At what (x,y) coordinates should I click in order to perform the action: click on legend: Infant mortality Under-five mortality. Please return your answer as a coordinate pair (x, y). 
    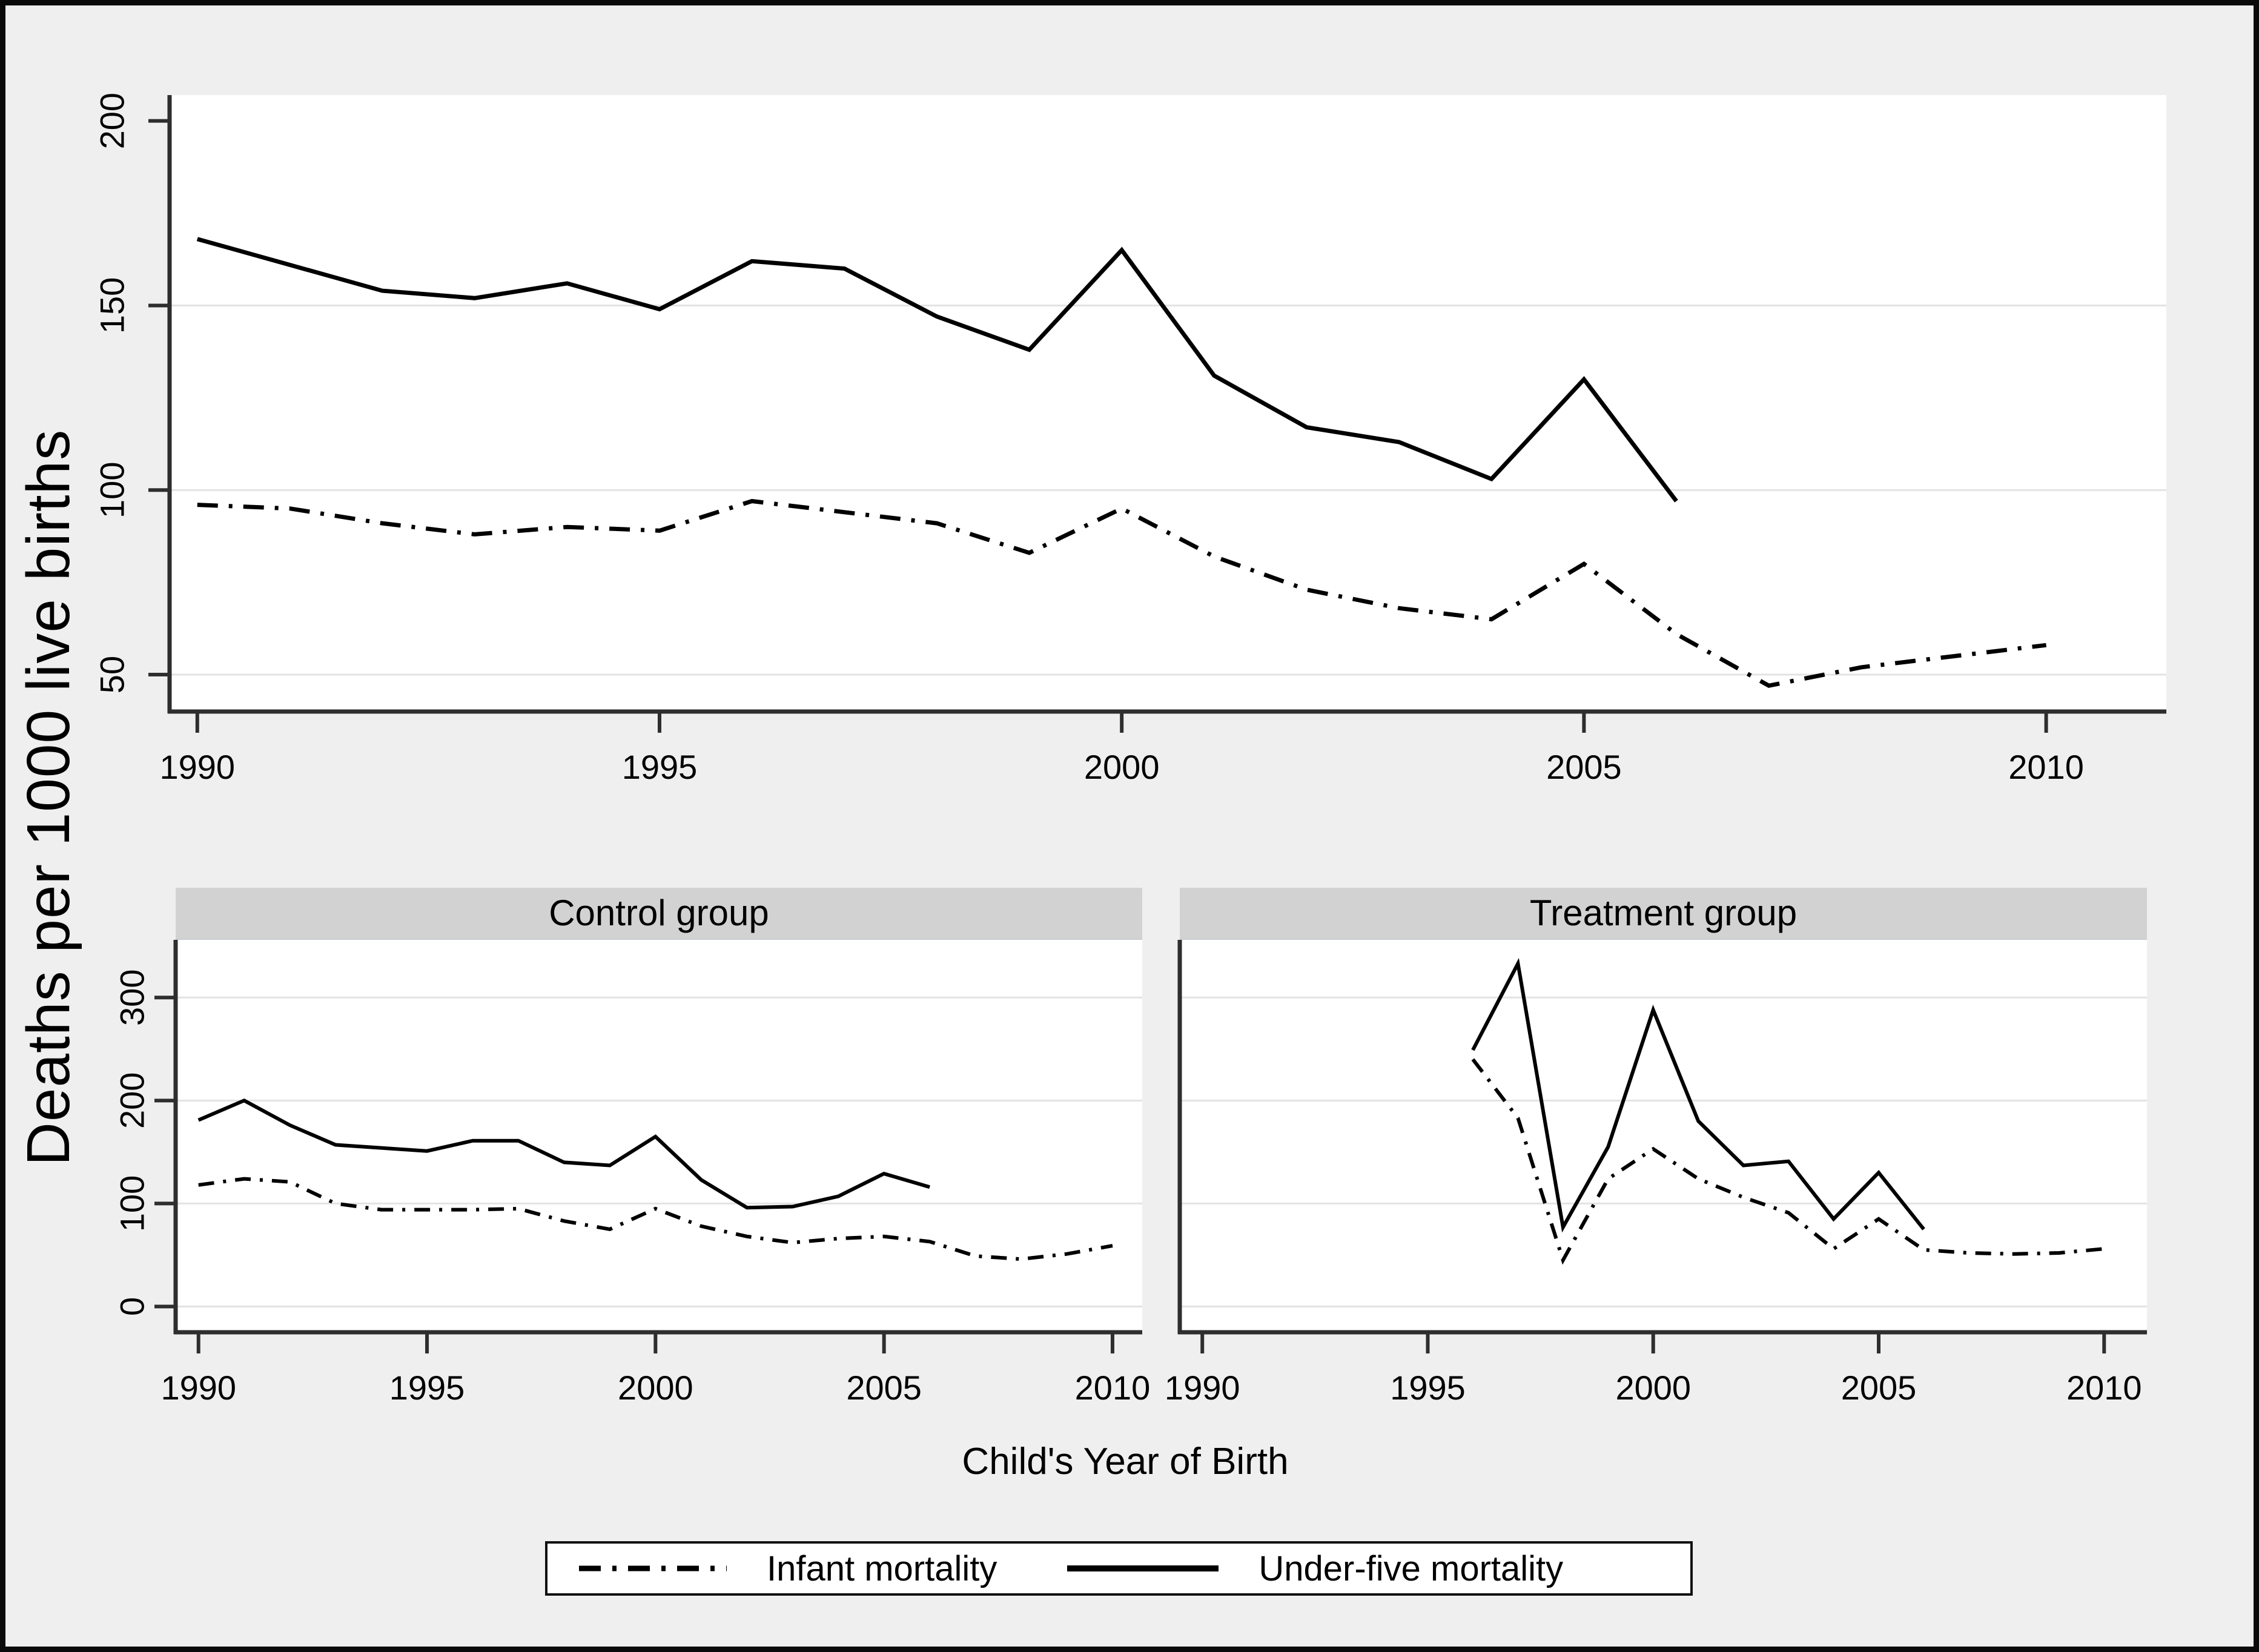
    Looking at the image, I should click on (1119, 1568).